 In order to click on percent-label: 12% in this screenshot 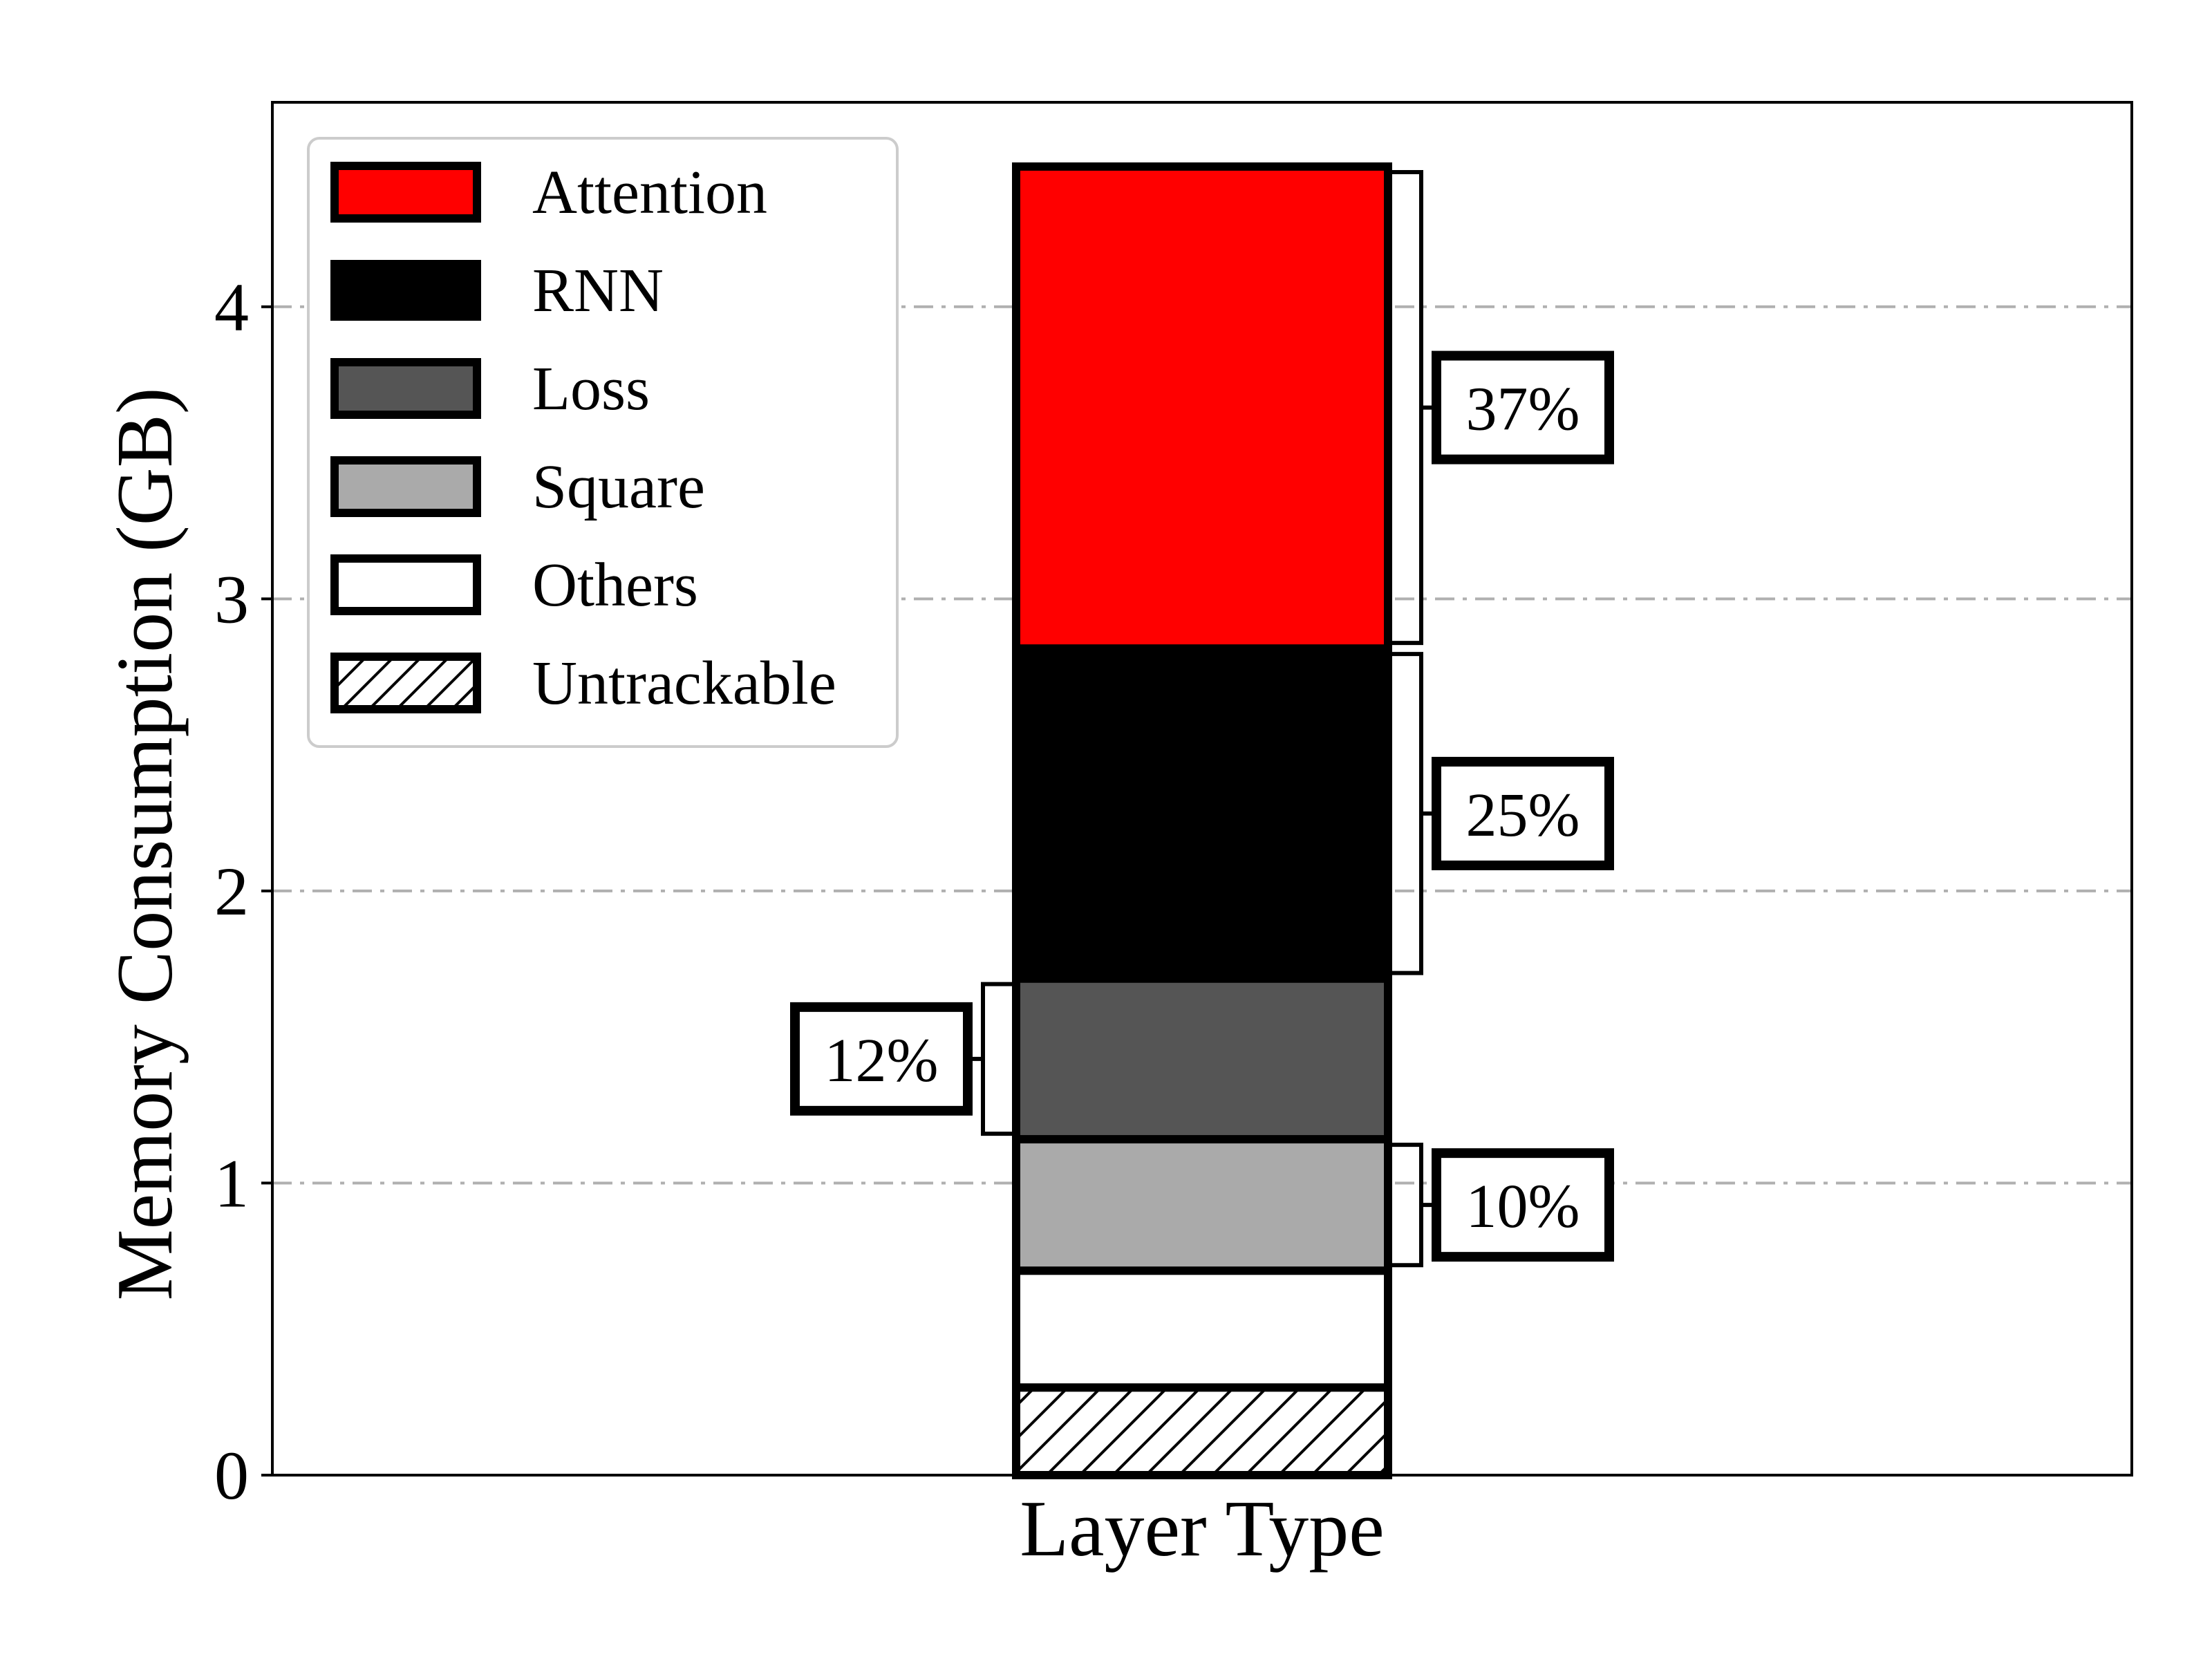, I will do `click(882, 1061)`.